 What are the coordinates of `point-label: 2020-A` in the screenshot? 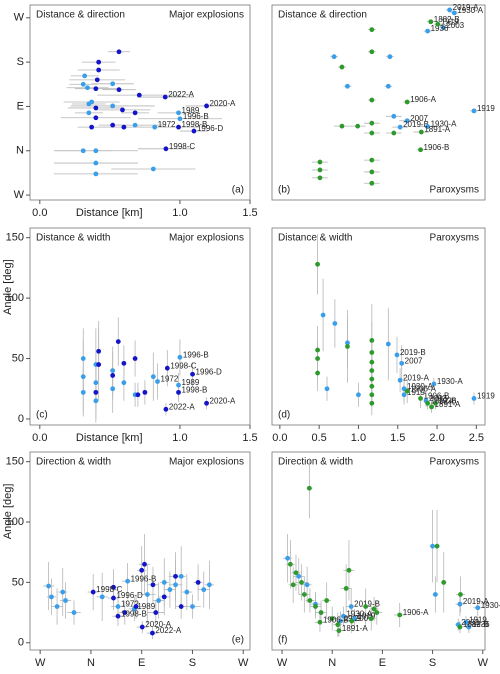 It's located at (158, 624).